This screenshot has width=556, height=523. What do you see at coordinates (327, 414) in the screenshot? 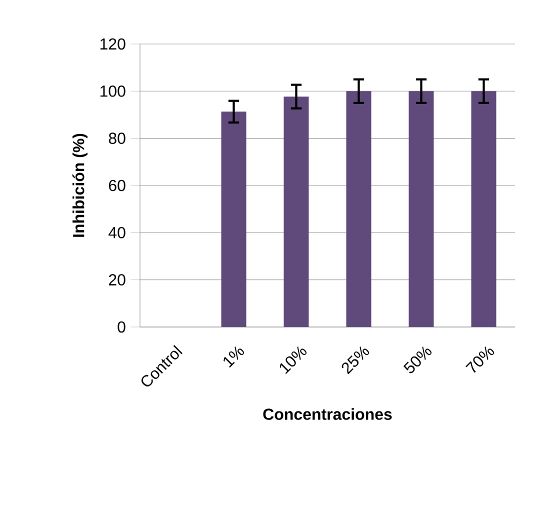
I see `x-axis-title: Concentraciones` at bounding box center [327, 414].